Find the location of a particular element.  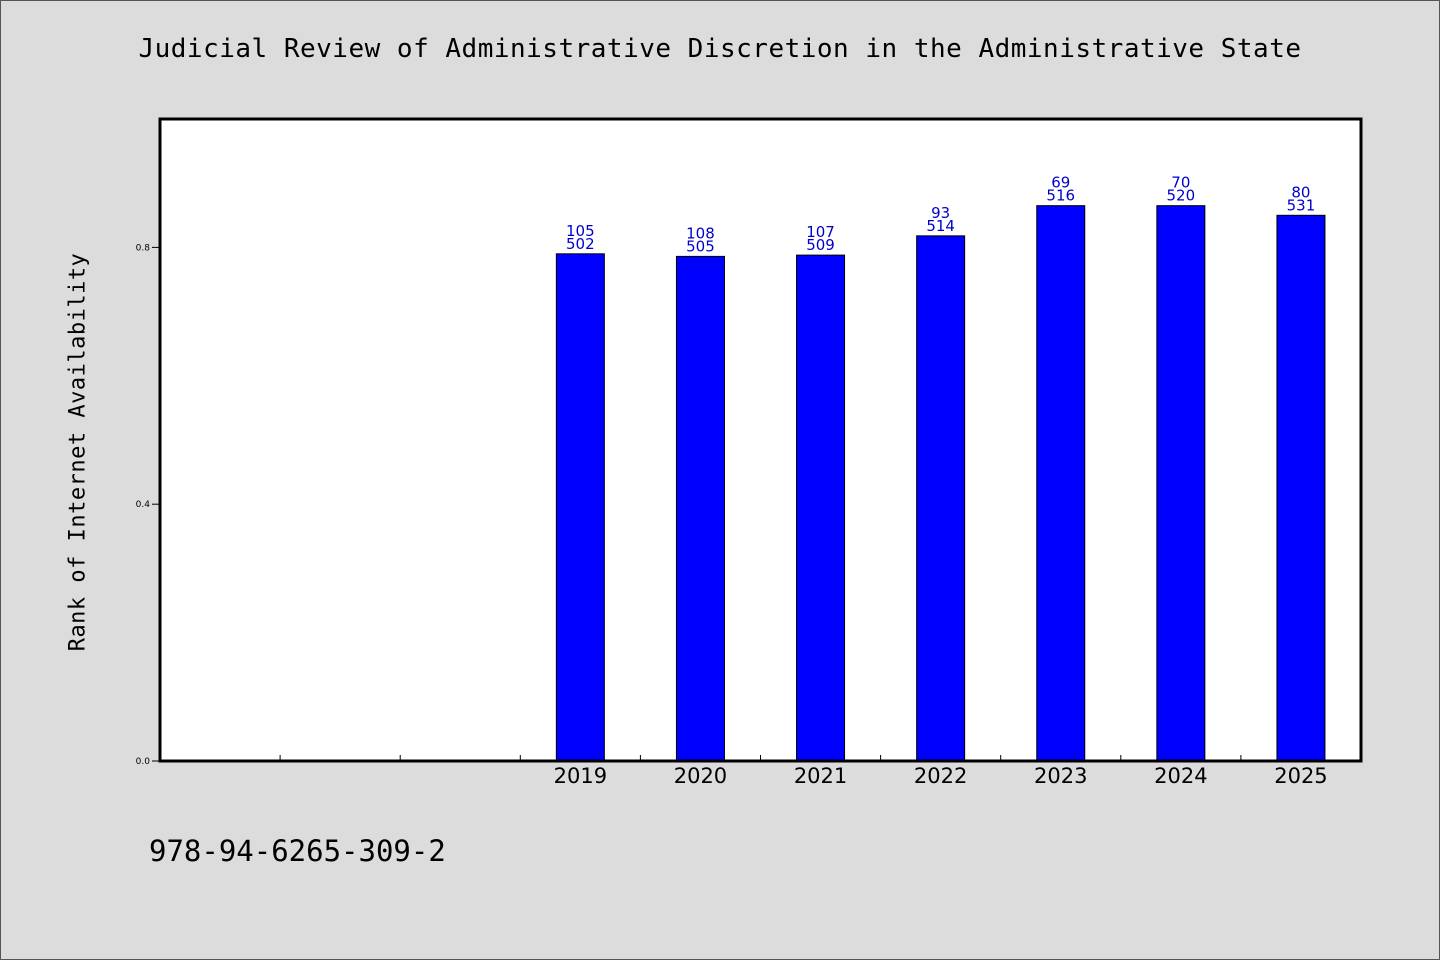

y-tick-label-1: 0.4 is located at coordinates (143, 505).